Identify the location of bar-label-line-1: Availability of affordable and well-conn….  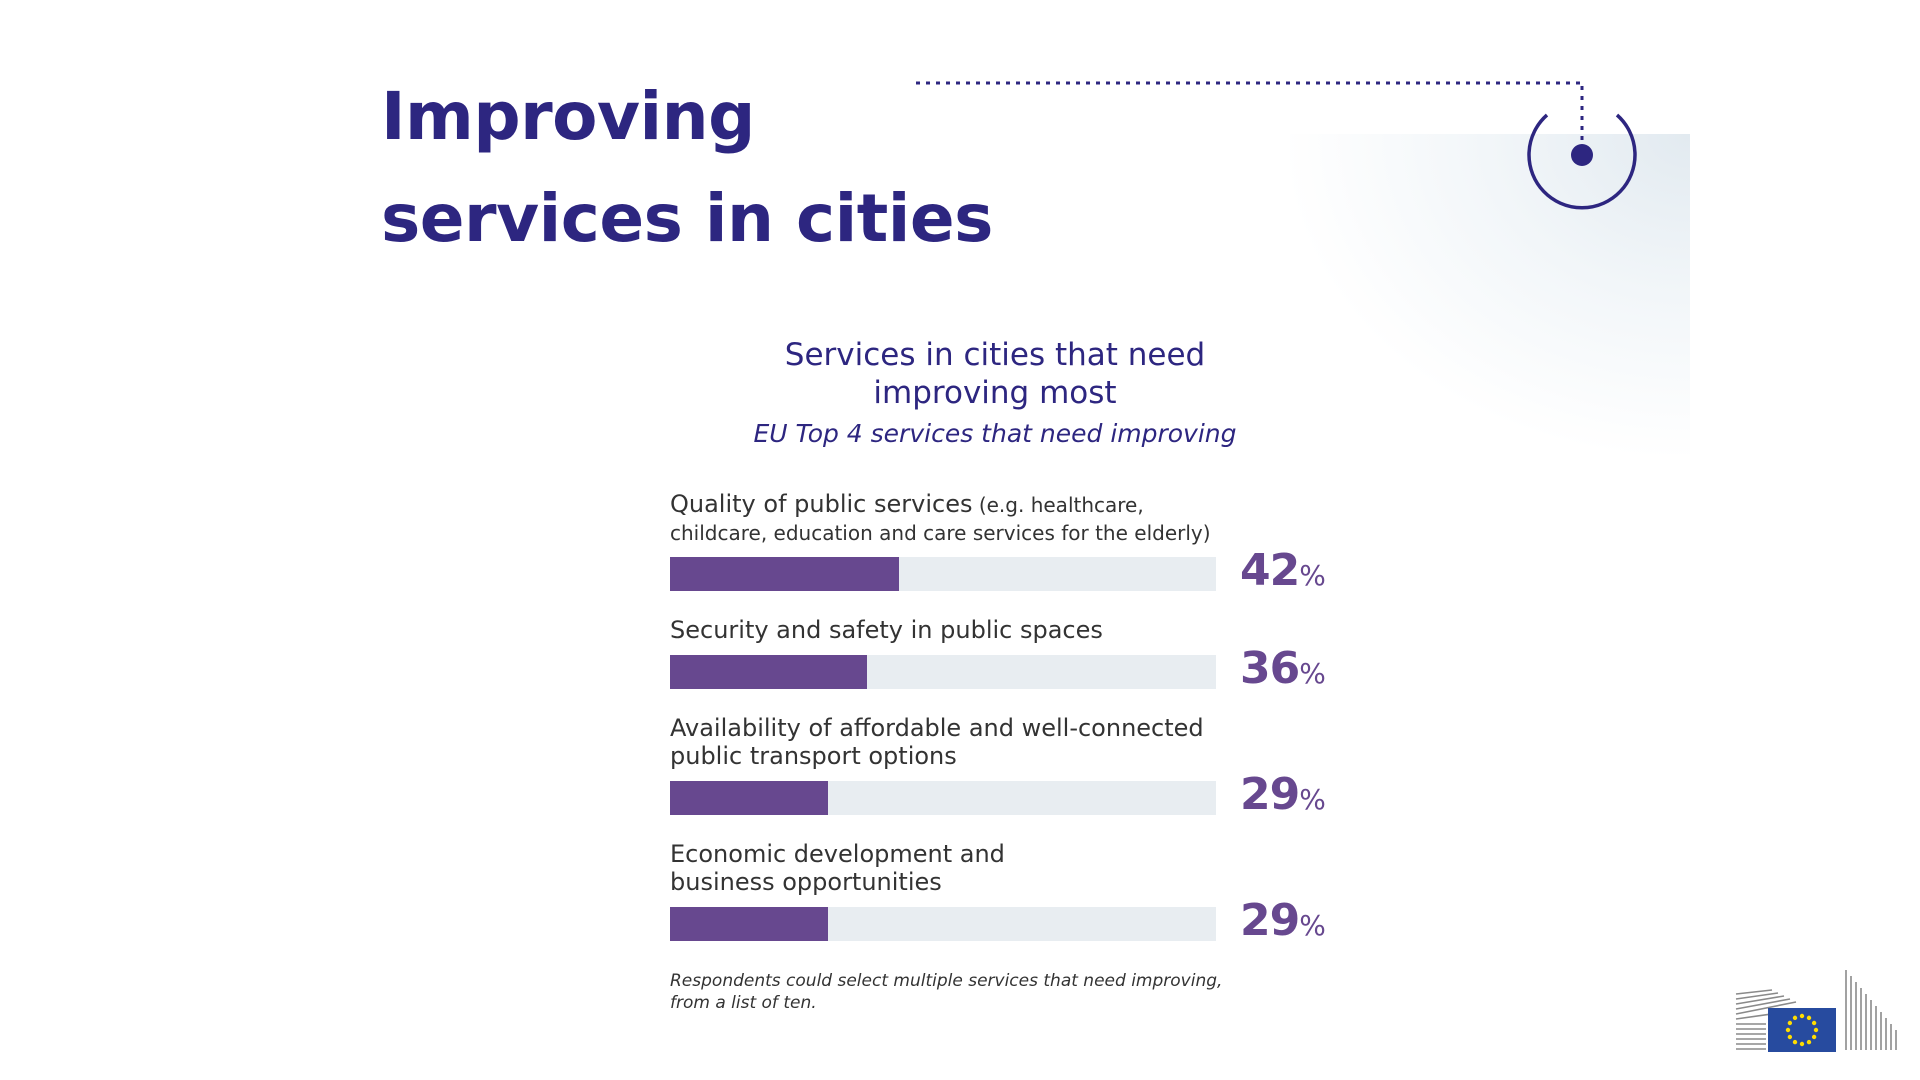
(937, 728).